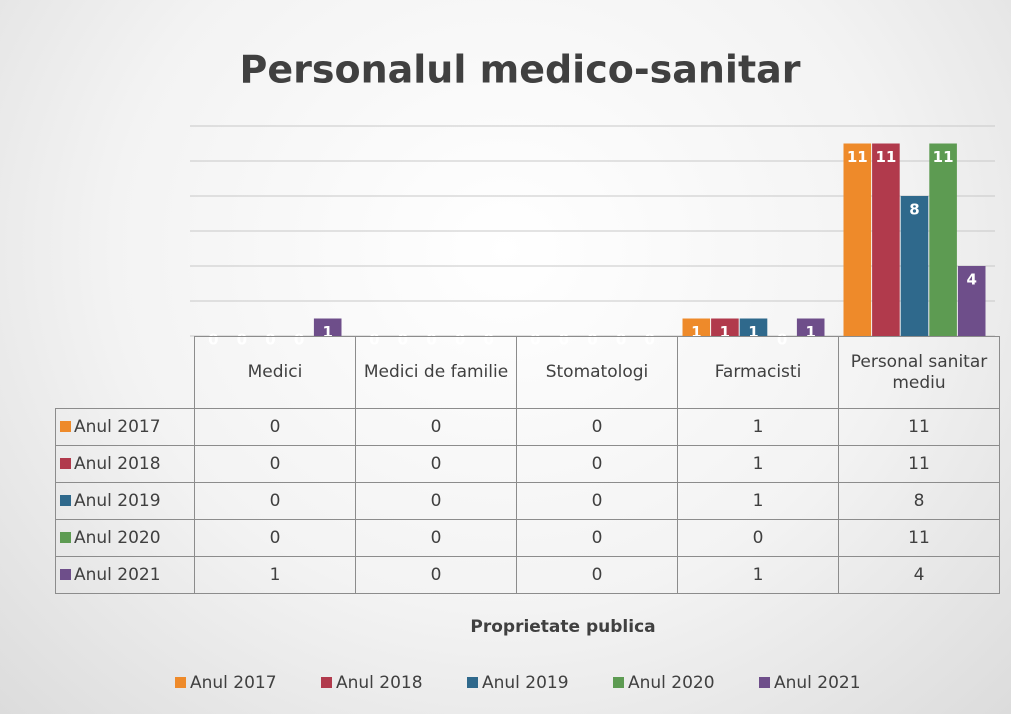 The width and height of the screenshot is (1011, 714). Describe the element at coordinates (919, 501) in the screenshot. I see `table-cell: 8` at that location.